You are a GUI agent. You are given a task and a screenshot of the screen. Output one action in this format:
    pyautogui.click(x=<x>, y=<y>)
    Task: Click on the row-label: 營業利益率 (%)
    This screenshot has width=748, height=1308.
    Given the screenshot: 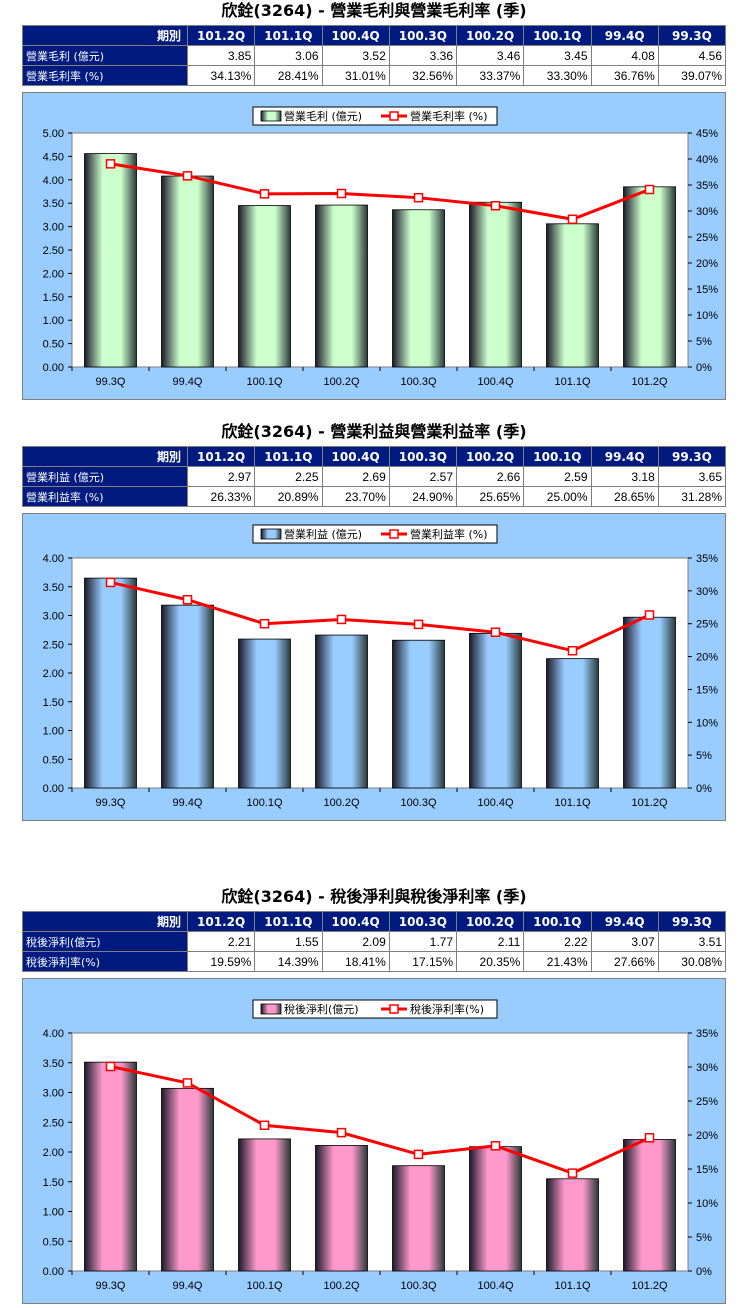 What is the action you would take?
    pyautogui.click(x=105, y=496)
    